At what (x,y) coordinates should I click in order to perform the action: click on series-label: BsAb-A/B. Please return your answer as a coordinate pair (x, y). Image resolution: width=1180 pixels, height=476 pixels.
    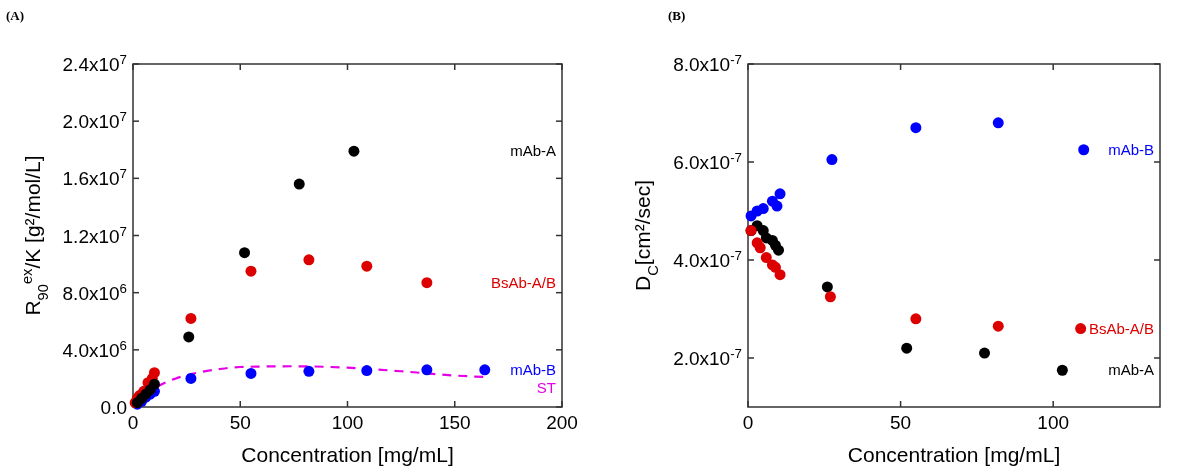
    Looking at the image, I should click on (1121, 328).